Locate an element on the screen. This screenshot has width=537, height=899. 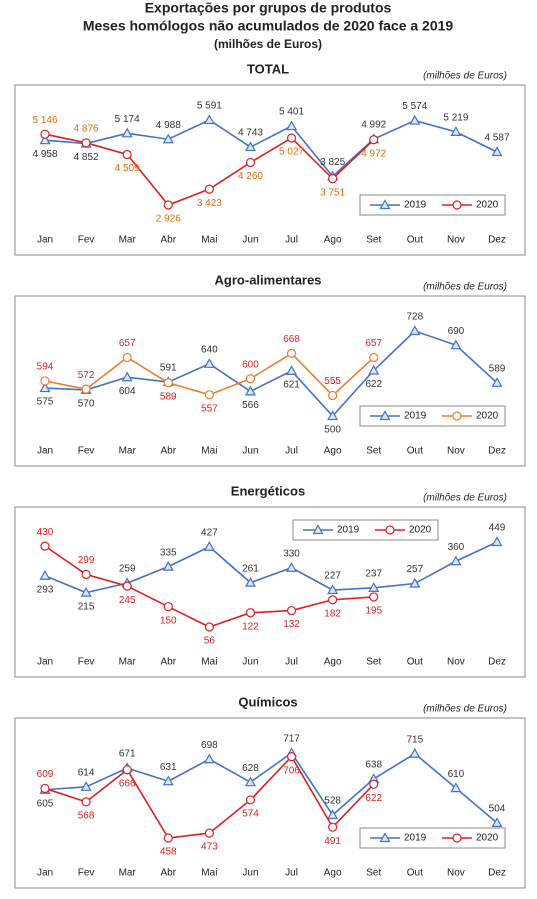
data-label: 500 is located at coordinates (332, 430).